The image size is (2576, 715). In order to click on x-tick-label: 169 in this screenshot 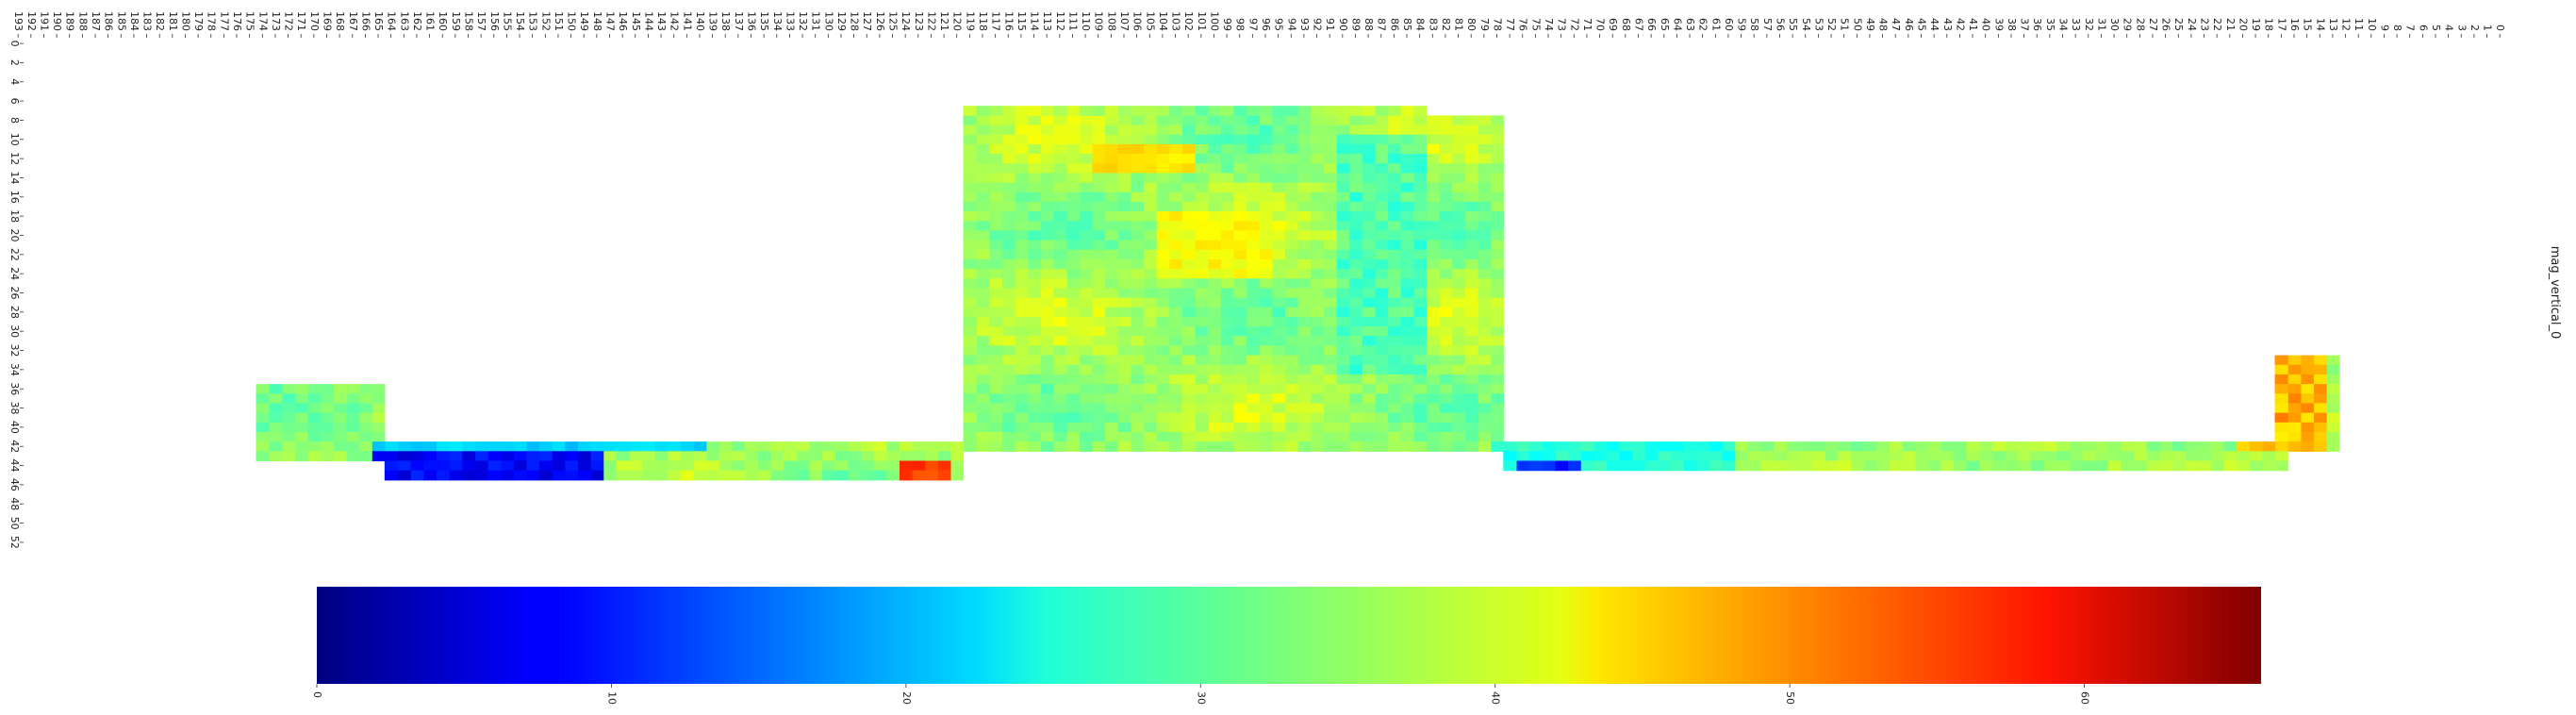, I will do `click(327, 21)`.